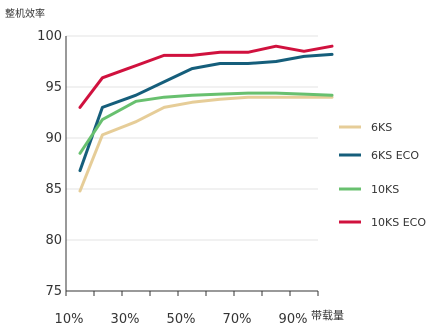 The height and width of the screenshot is (327, 442). I want to click on x-tick-label: 50%, so click(181, 319).